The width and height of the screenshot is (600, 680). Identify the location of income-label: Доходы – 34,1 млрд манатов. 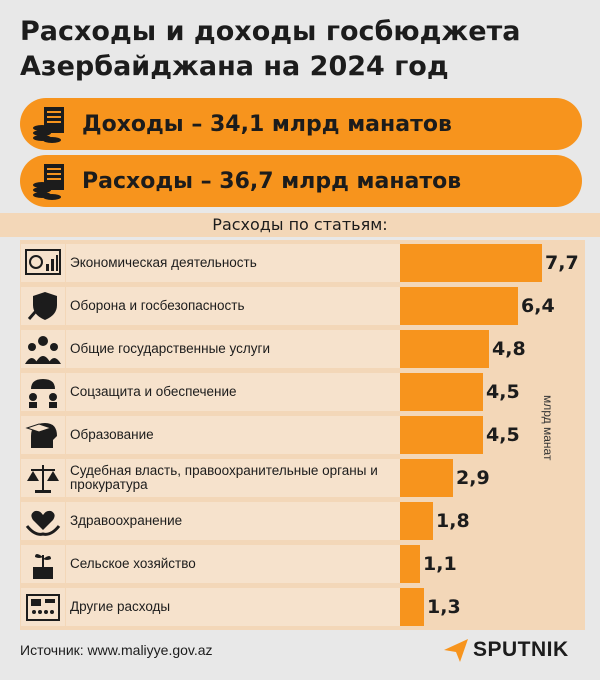
(267, 124).